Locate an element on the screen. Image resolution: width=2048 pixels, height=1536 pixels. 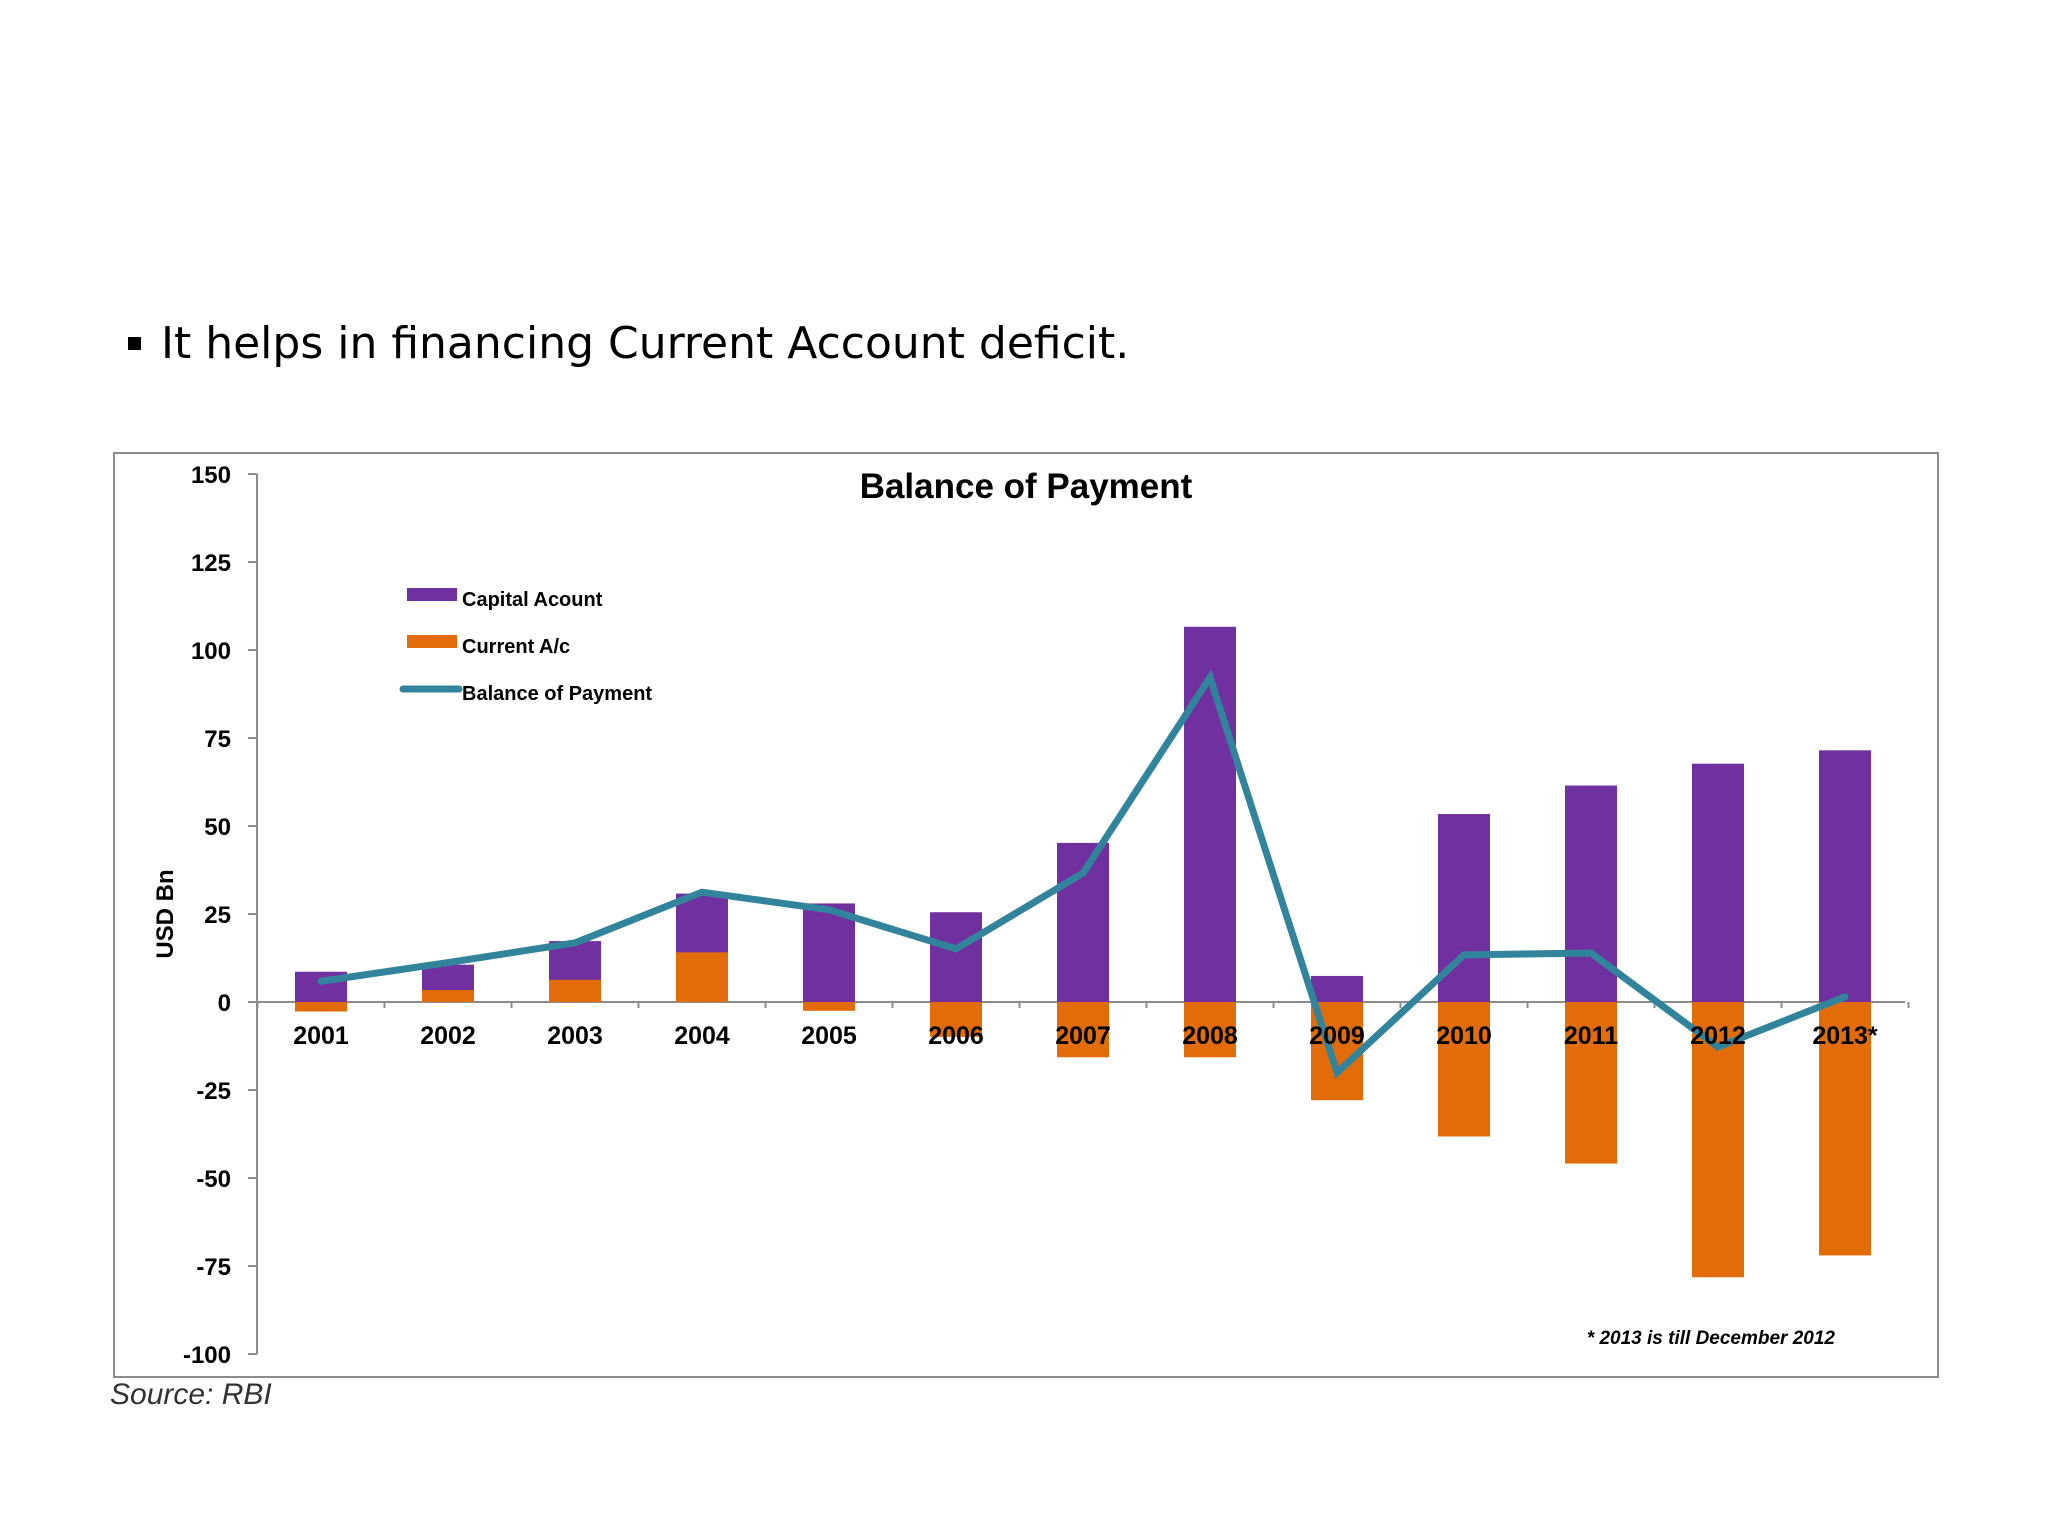
y-tick-label: 50 is located at coordinates (217, 827).